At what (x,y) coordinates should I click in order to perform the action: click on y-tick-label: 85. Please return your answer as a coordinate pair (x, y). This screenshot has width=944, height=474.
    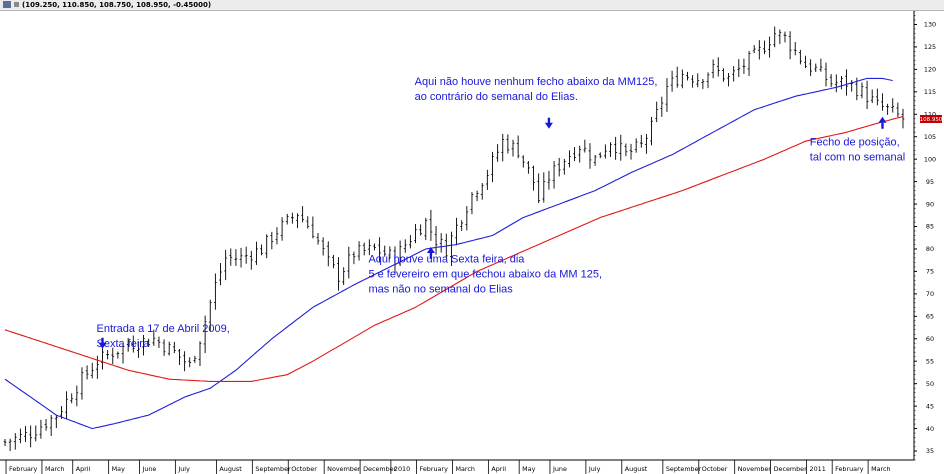
    Looking at the image, I should click on (930, 227).